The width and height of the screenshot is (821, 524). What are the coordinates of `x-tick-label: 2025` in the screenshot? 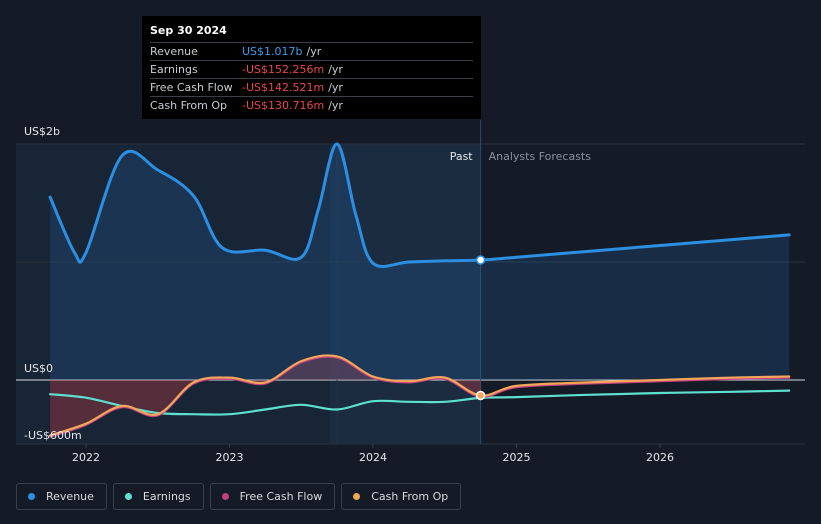 It's located at (517, 457).